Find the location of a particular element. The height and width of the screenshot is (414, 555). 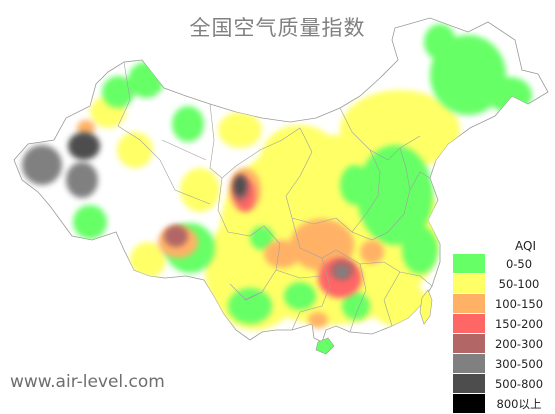

legend-item: 150-200 is located at coordinates (503, 323).